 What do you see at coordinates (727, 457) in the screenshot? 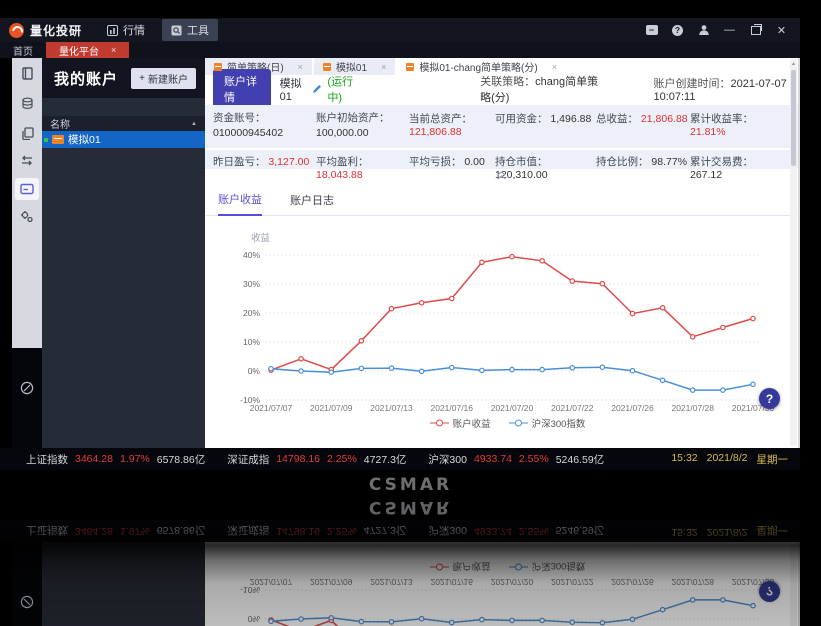
I see `date: 2021/8/2` at bounding box center [727, 457].